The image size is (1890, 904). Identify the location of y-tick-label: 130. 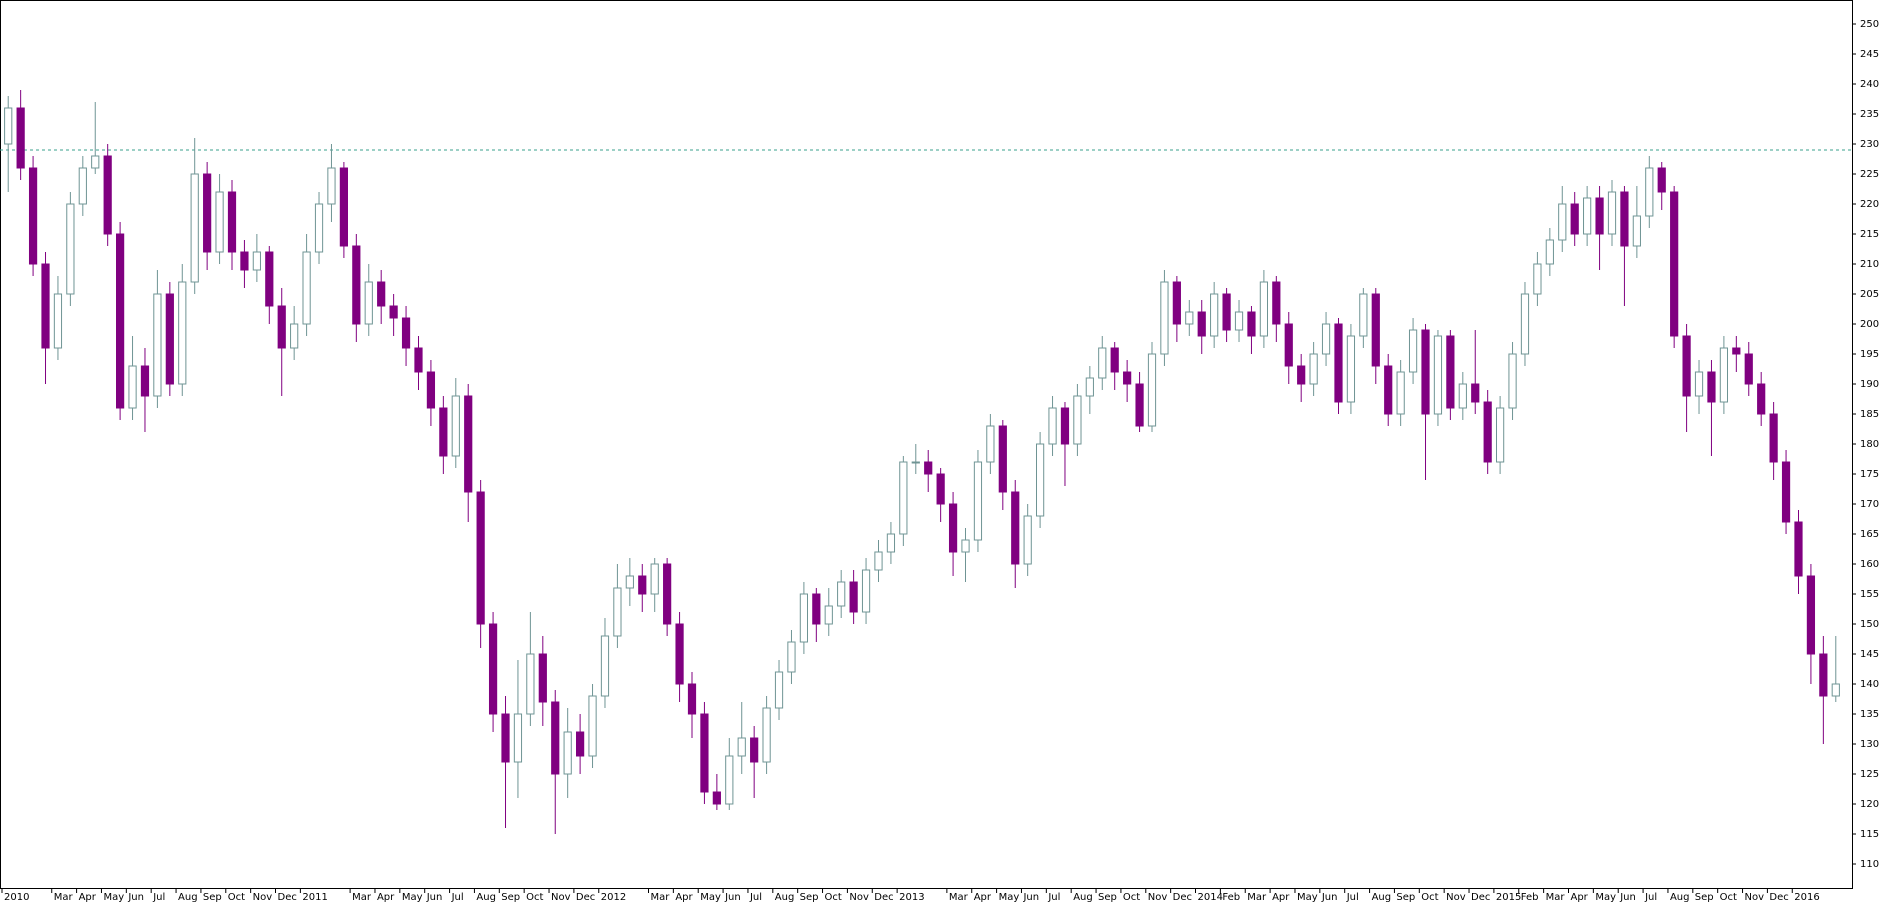
(1869, 744).